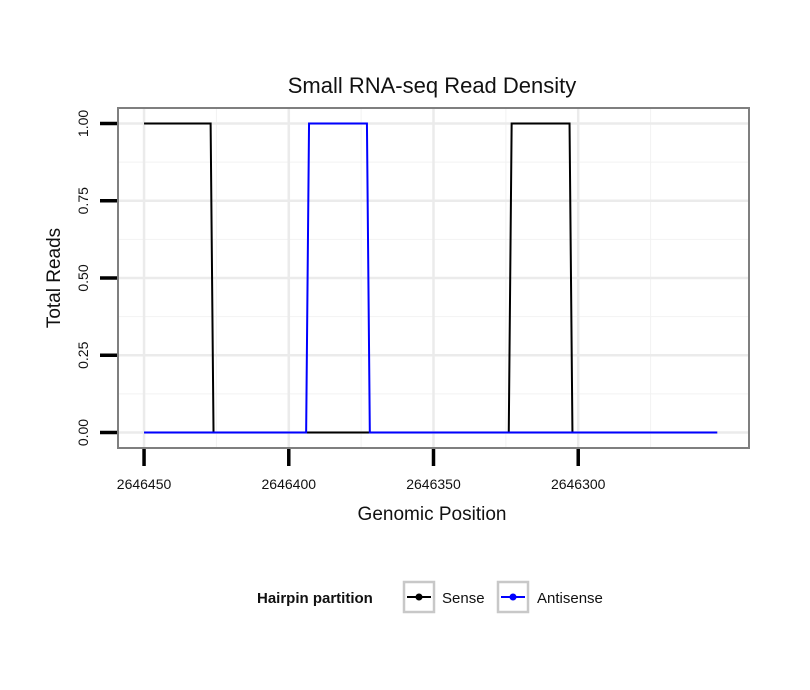  What do you see at coordinates (83, 432) in the screenshot?
I see `y-tick-label: 0.00` at bounding box center [83, 432].